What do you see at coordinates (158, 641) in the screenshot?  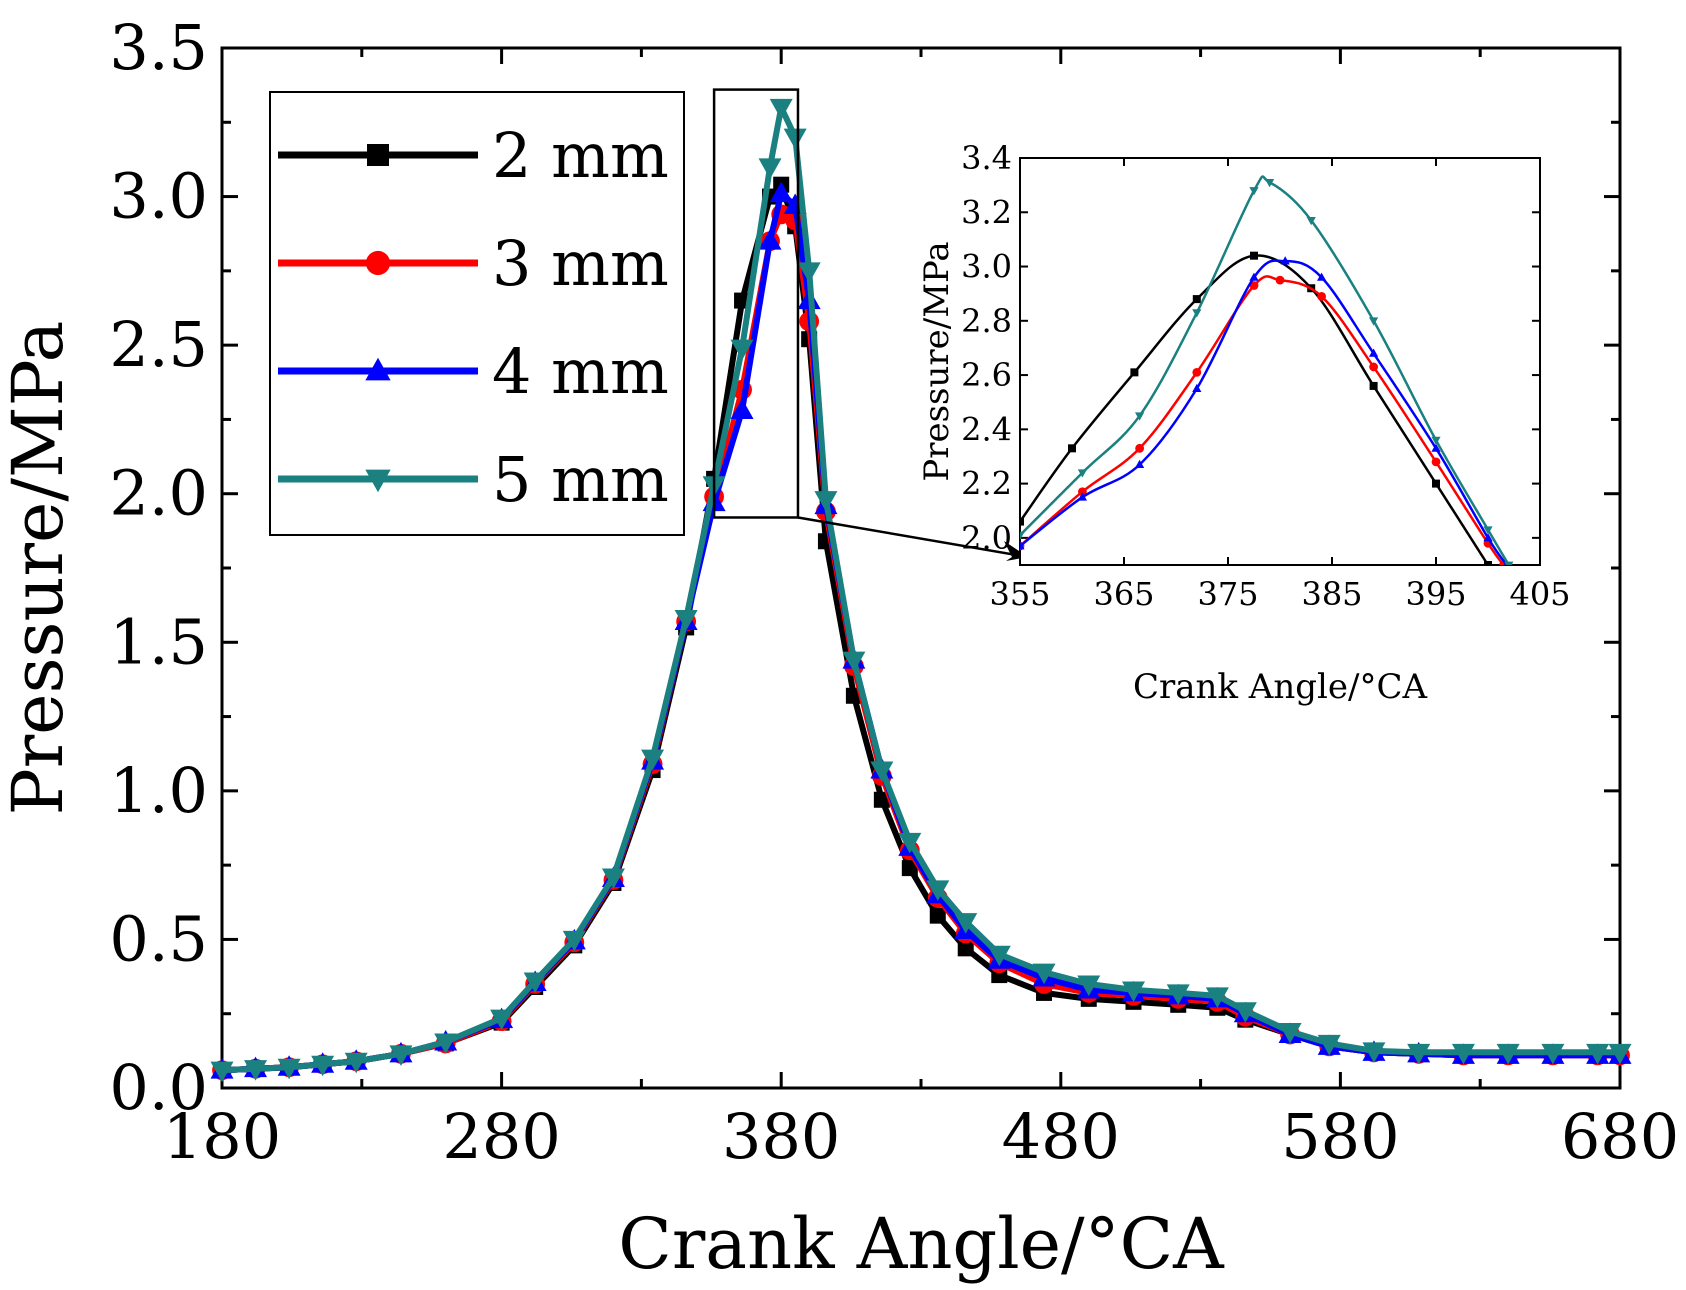 I see `y-tick-label: 1.5` at bounding box center [158, 641].